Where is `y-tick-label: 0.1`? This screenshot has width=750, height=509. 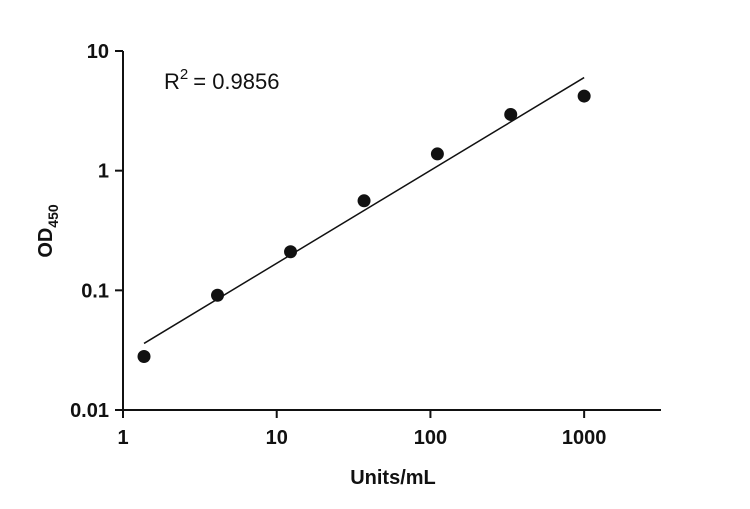
y-tick-label: 0.1 is located at coordinates (95, 291).